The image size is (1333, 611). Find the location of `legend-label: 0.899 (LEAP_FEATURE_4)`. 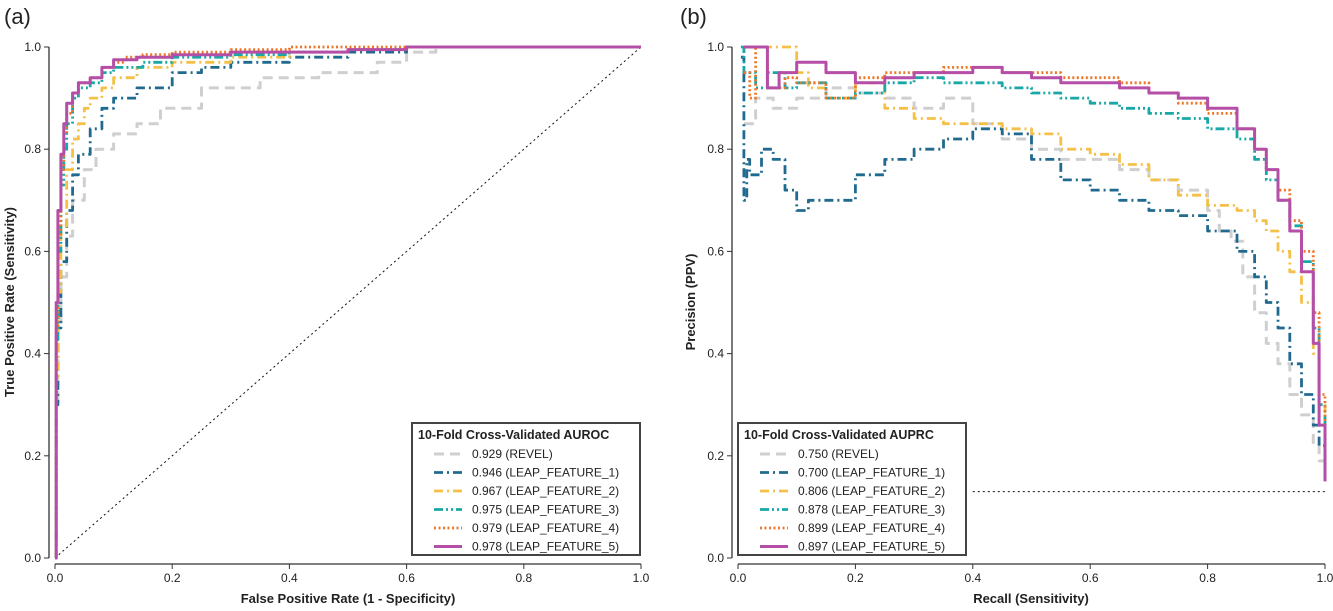

legend-label: 0.899 (LEAP_FEATURE_4) is located at coordinates (871, 528).